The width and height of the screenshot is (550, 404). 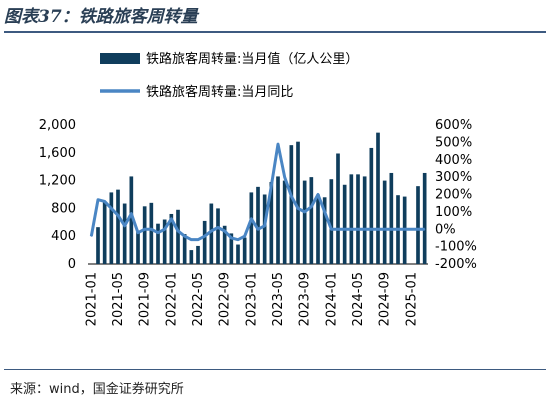 What do you see at coordinates (63, 208) in the screenshot?
I see `left-tick-label: 800` at bounding box center [63, 208].